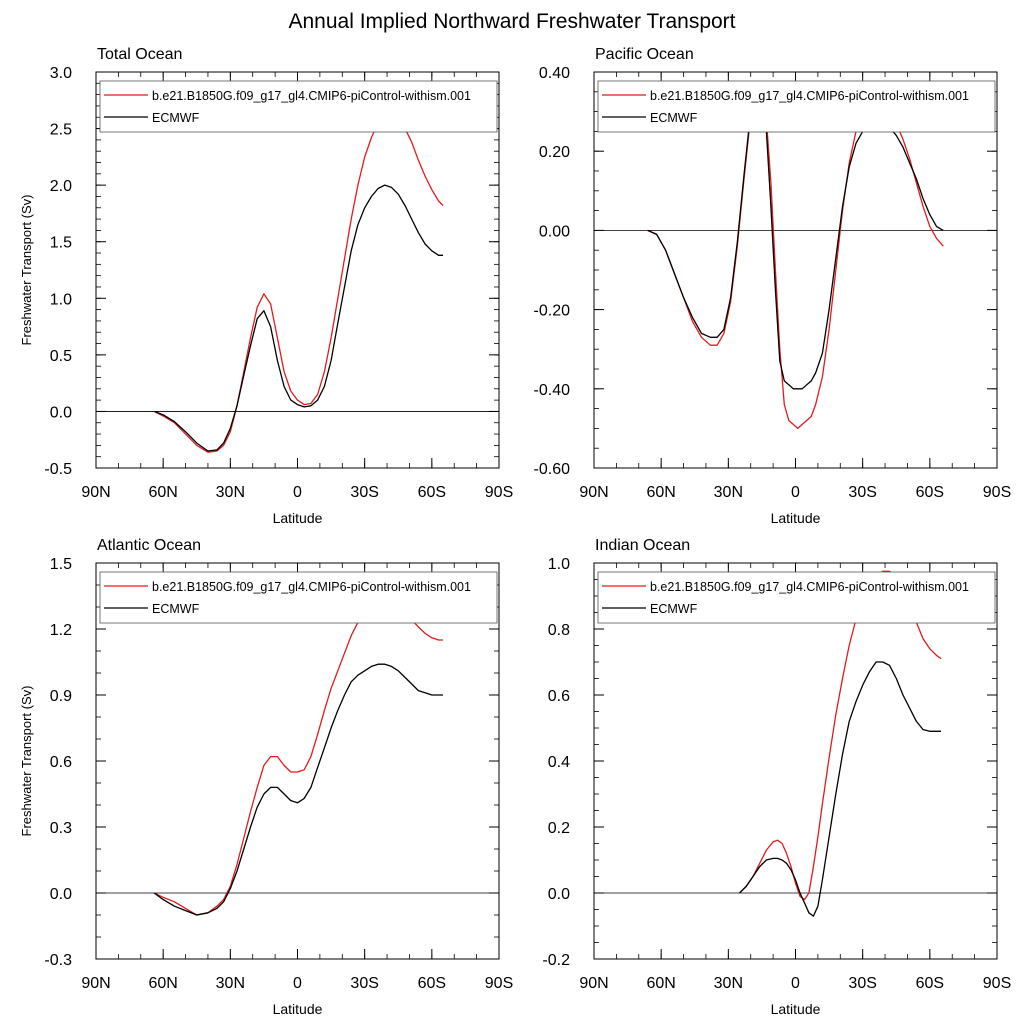 This screenshot has width=1024, height=1024. What do you see at coordinates (556, 960) in the screenshot?
I see `y-tick-label: -0.2` at bounding box center [556, 960].